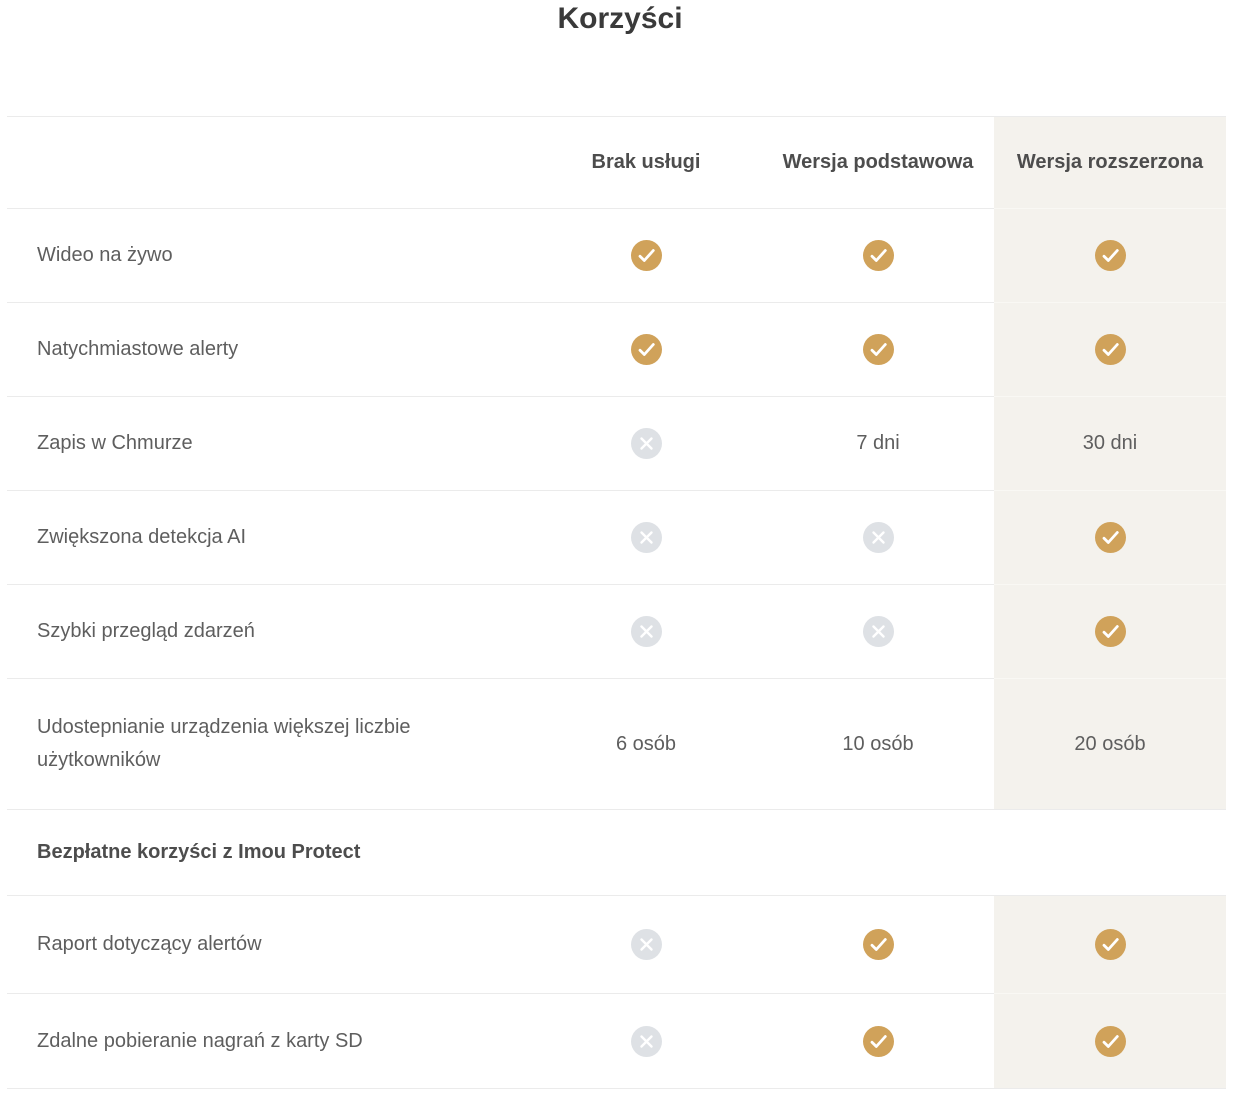 This screenshot has height=1104, width=1240. I want to click on table-row: Szybki przegląd zdarzeń, so click(616, 631).